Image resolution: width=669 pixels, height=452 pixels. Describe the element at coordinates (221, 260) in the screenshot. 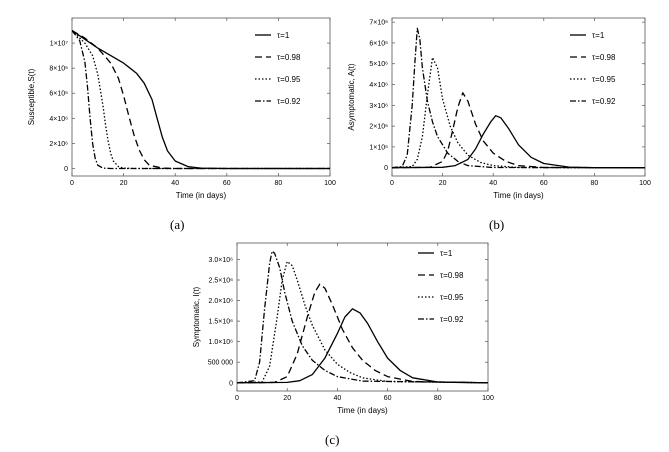

I see `y-tick-label: 3.0×10⁶` at that location.